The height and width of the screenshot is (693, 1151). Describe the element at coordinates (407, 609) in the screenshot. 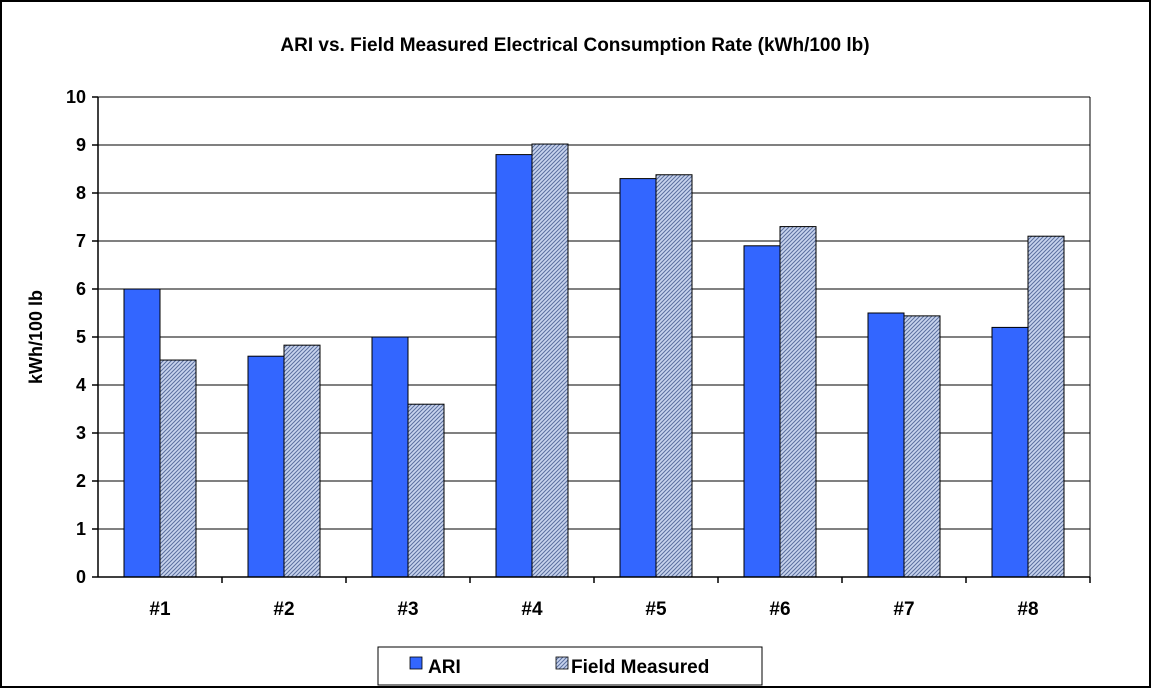

I see `x-tick-label: #3` at that location.